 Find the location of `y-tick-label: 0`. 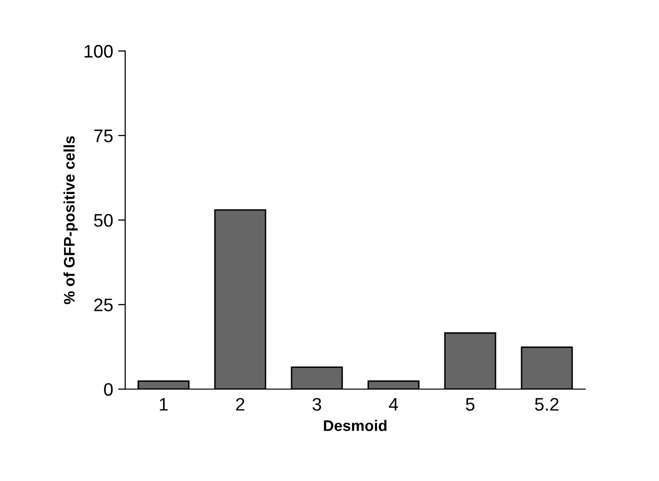

y-tick-label: 0 is located at coordinates (108, 389).